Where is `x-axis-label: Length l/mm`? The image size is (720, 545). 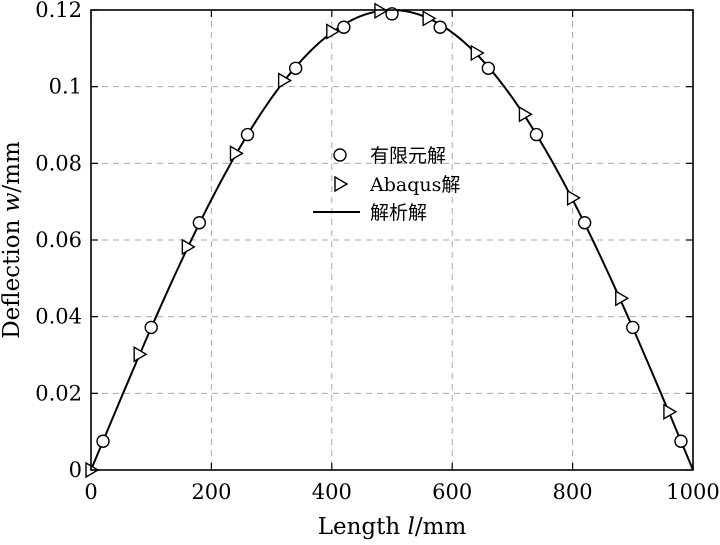
x-axis-label: Length l/mm is located at coordinates (392, 527).